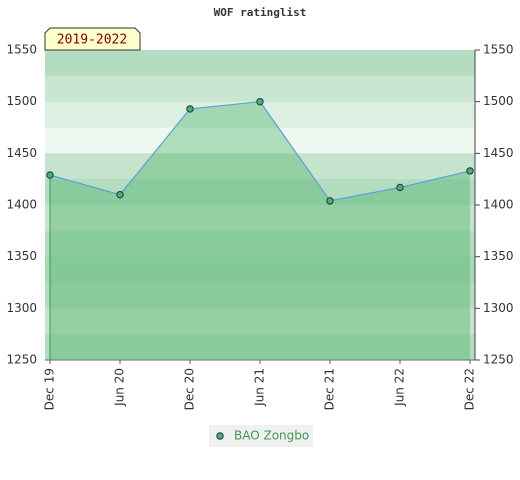  I want to click on y2-tick-label: 1500, so click(498, 101).